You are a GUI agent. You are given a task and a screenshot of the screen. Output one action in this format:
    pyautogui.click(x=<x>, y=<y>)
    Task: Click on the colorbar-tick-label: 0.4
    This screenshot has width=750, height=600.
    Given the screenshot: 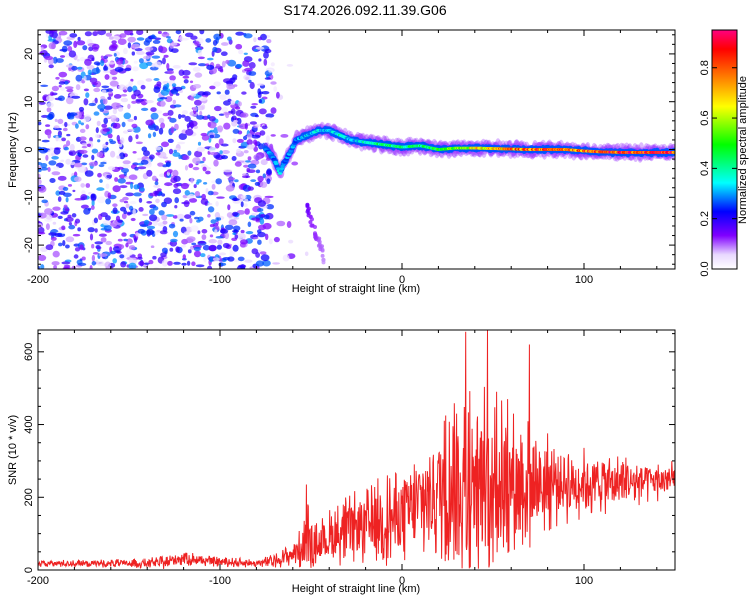 What is the action you would take?
    pyautogui.click(x=705, y=168)
    